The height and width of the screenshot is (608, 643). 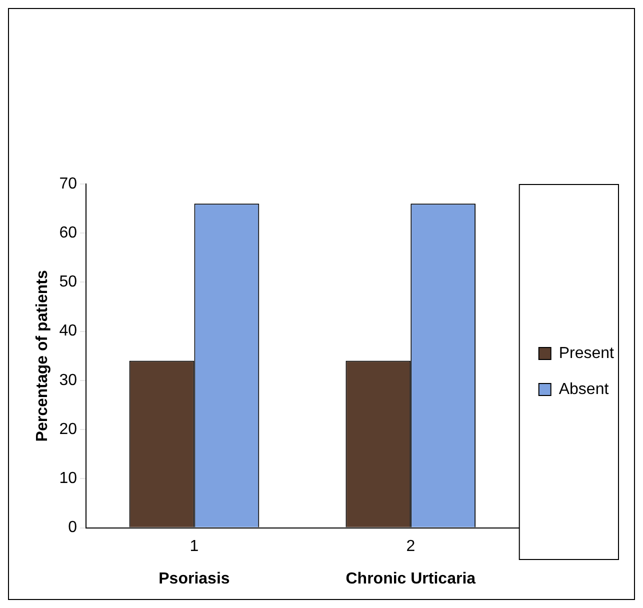 What do you see at coordinates (73, 527) in the screenshot?
I see `y-tick-label: 0` at bounding box center [73, 527].